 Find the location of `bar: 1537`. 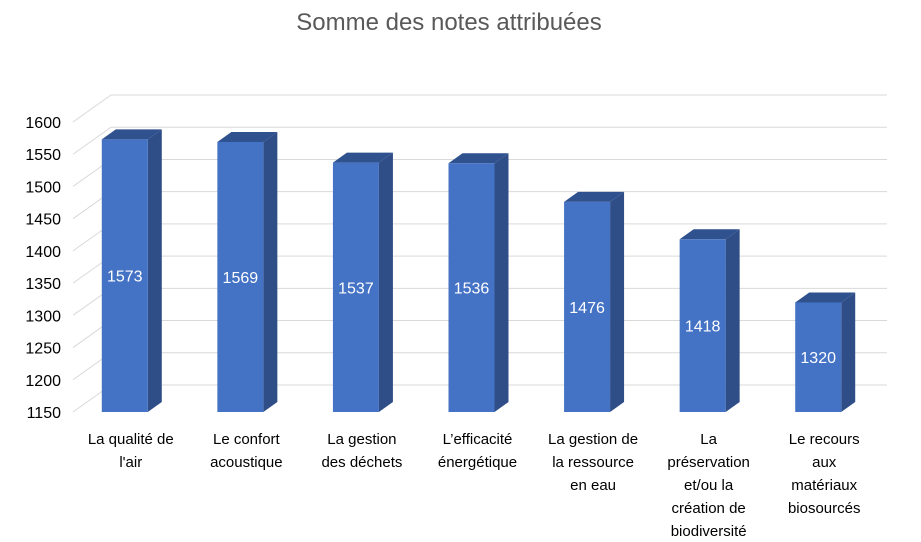

bar: 1537 is located at coordinates (362, 282).